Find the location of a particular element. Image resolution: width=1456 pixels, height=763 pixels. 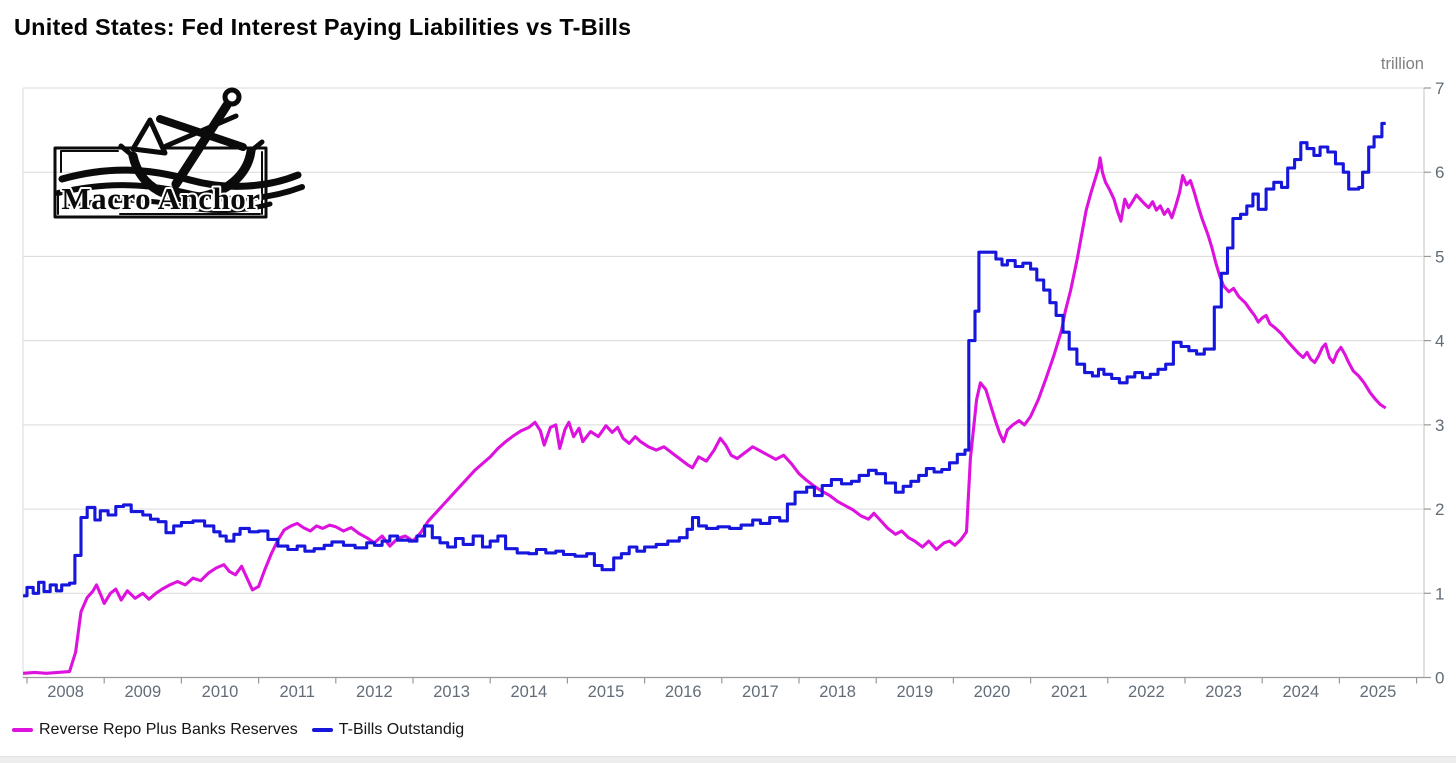

y-tick-label: 2 is located at coordinates (1439, 509).